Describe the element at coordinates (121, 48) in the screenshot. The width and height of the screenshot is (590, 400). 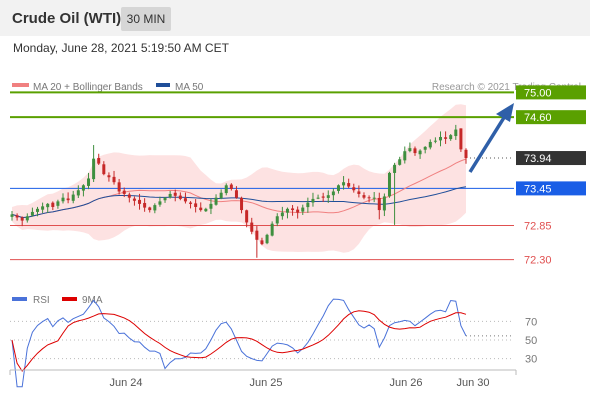
I see `datetime-label: Monday, June 28, 2021 5:19:50 AM CET` at that location.